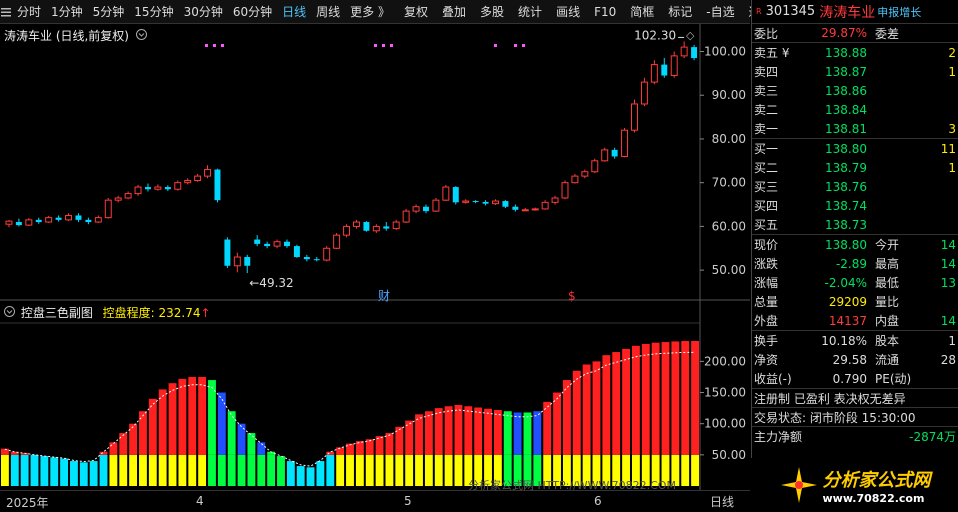  I want to click on tags-row: 注册制 已盈利 表决权无差异, so click(855, 398).